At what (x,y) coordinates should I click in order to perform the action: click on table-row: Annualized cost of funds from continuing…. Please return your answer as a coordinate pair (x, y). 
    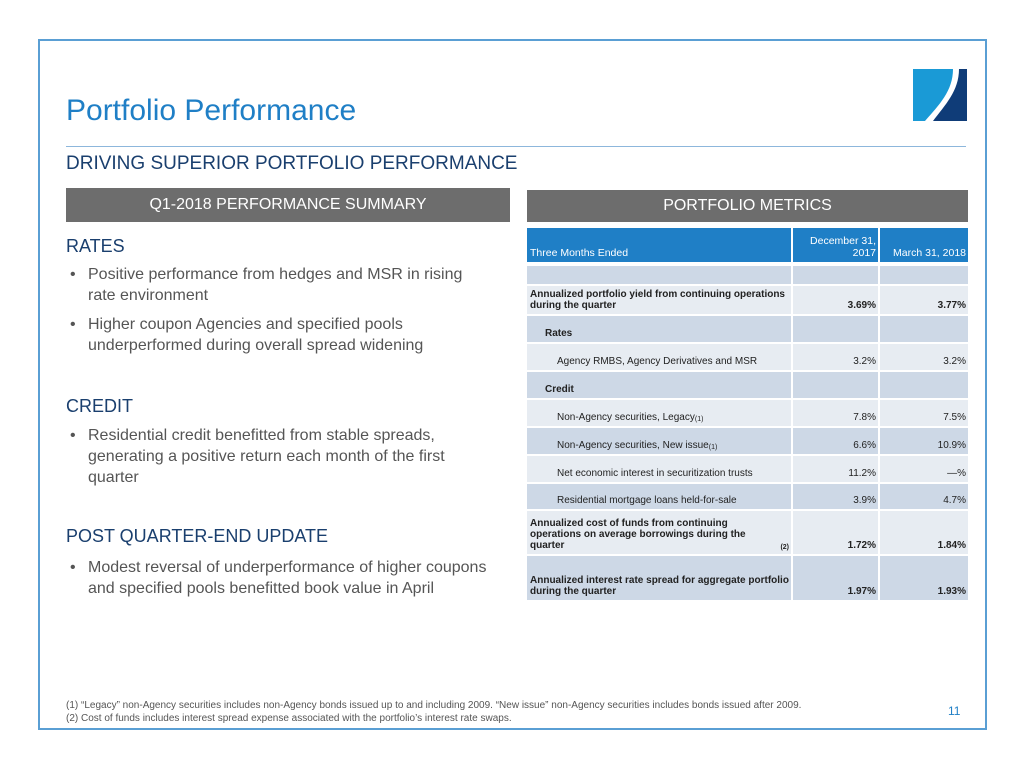
    Looking at the image, I should click on (747, 533).